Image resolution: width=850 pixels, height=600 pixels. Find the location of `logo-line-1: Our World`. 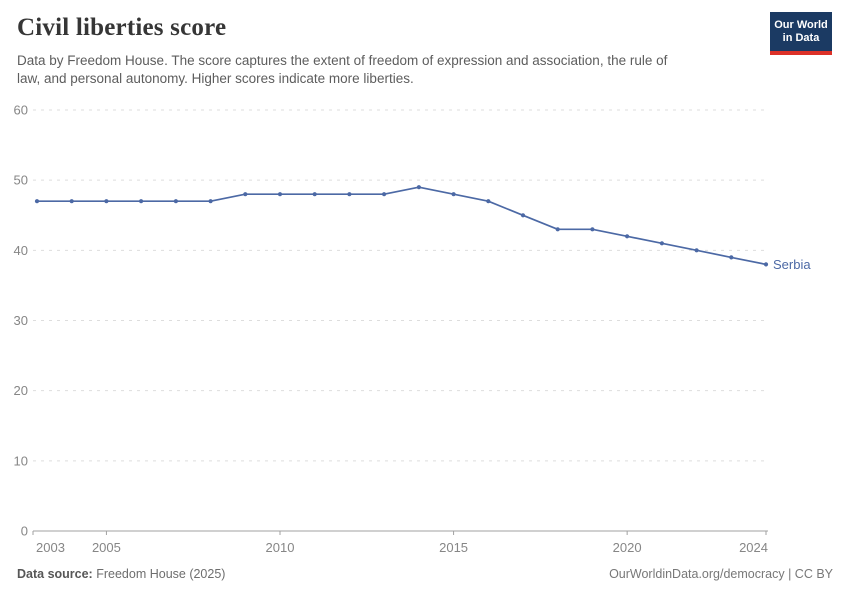

logo-line-1: Our World is located at coordinates (801, 25).